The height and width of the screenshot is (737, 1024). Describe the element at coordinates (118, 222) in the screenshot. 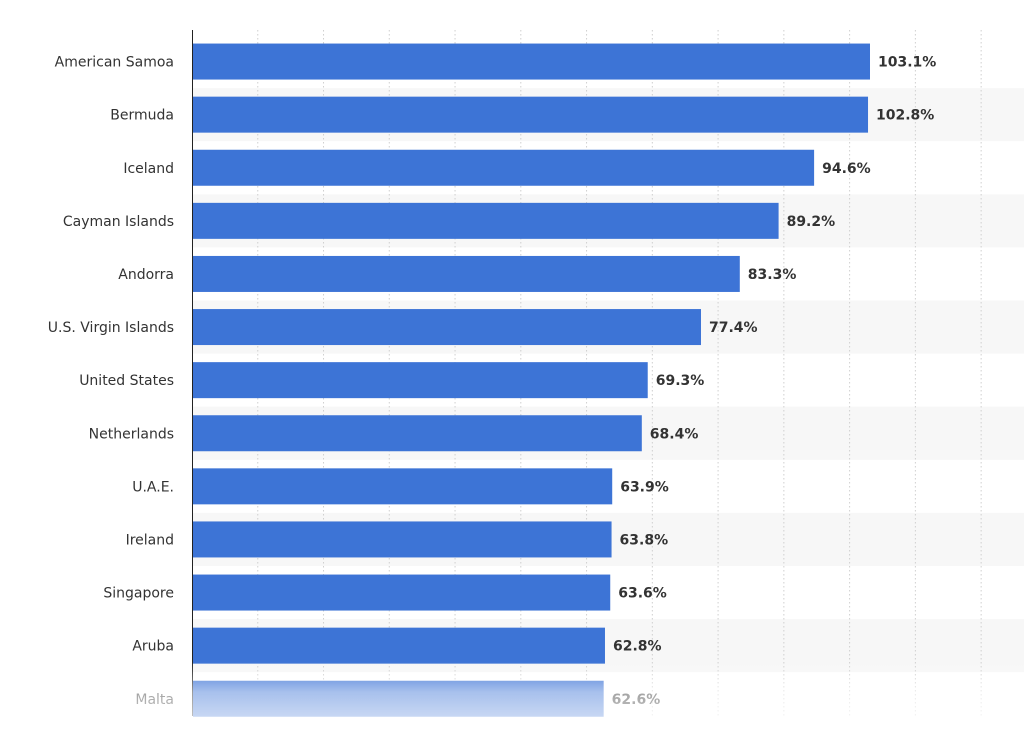

I see `category-label: Cayman Islands` at that location.